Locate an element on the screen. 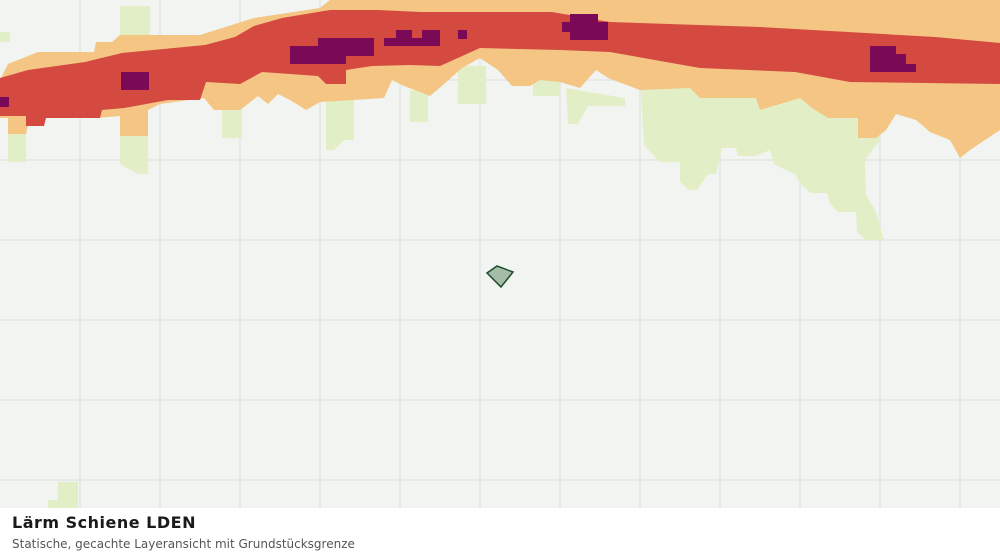  parcel-boundary is located at coordinates (500, 277).